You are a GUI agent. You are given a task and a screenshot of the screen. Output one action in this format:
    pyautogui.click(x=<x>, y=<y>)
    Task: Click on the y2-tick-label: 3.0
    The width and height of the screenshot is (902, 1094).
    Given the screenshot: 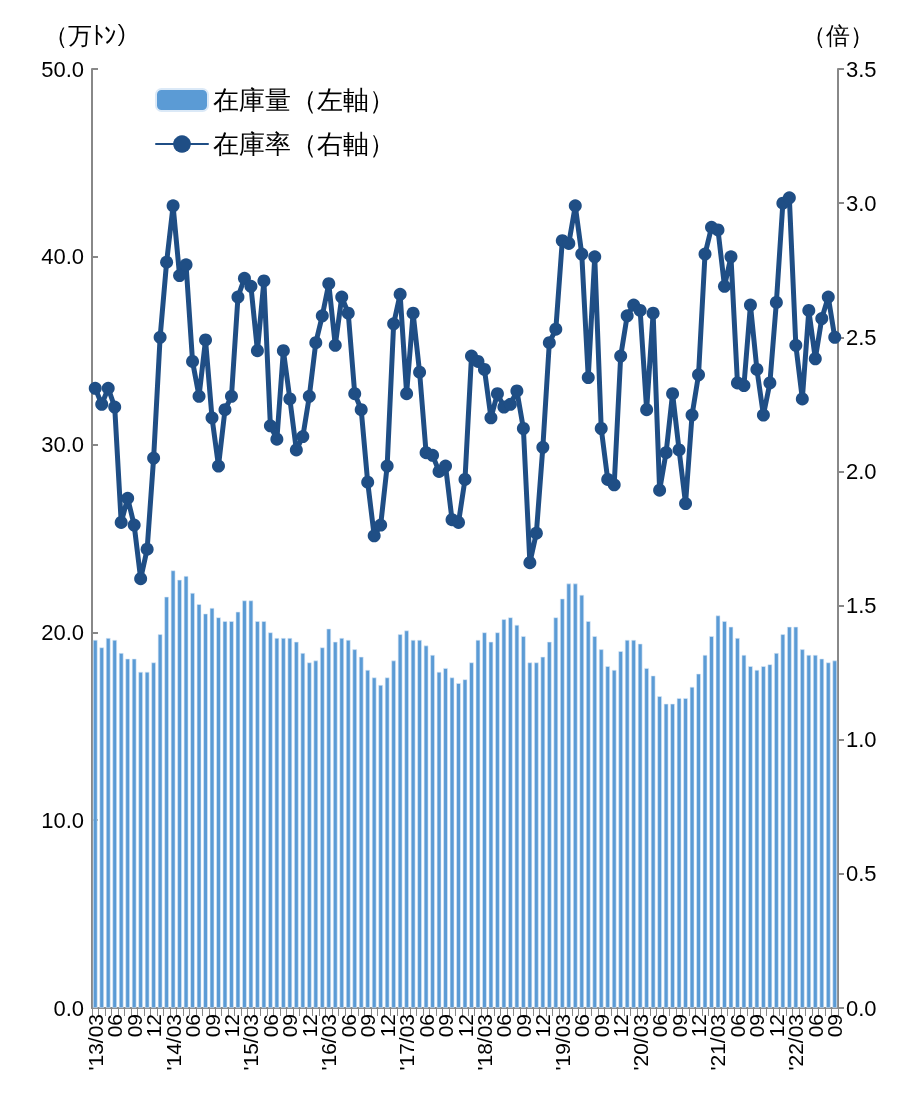 What is the action you would take?
    pyautogui.click(x=861, y=203)
    